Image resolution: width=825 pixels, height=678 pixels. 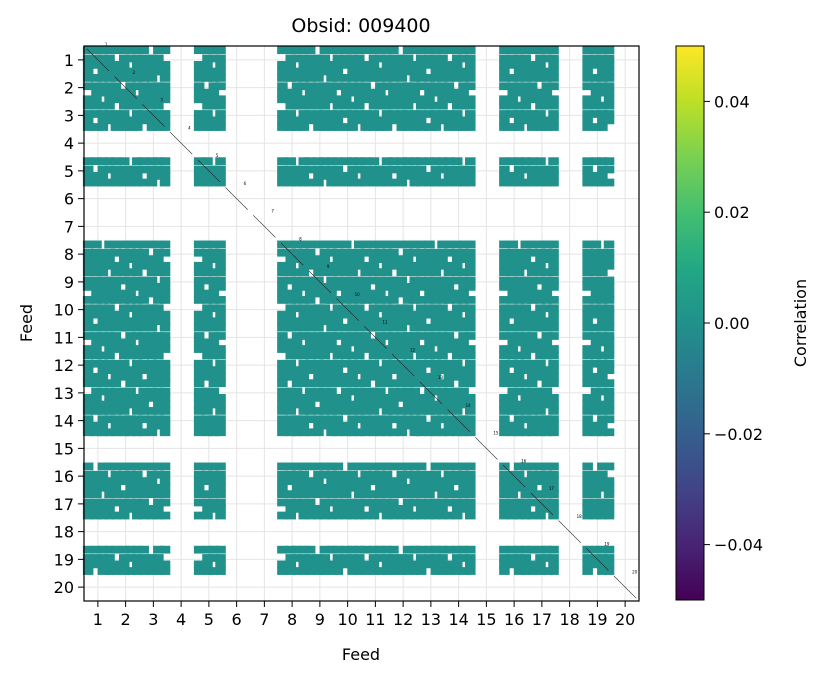 What do you see at coordinates (580, 516) in the screenshot?
I see `diagonal-label: 18` at bounding box center [580, 516].